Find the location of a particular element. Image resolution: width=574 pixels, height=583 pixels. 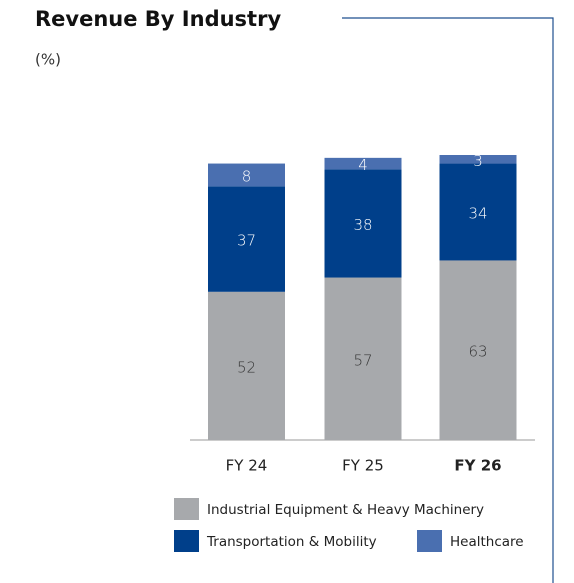

x-tick-label: FY 26 is located at coordinates (477, 466).